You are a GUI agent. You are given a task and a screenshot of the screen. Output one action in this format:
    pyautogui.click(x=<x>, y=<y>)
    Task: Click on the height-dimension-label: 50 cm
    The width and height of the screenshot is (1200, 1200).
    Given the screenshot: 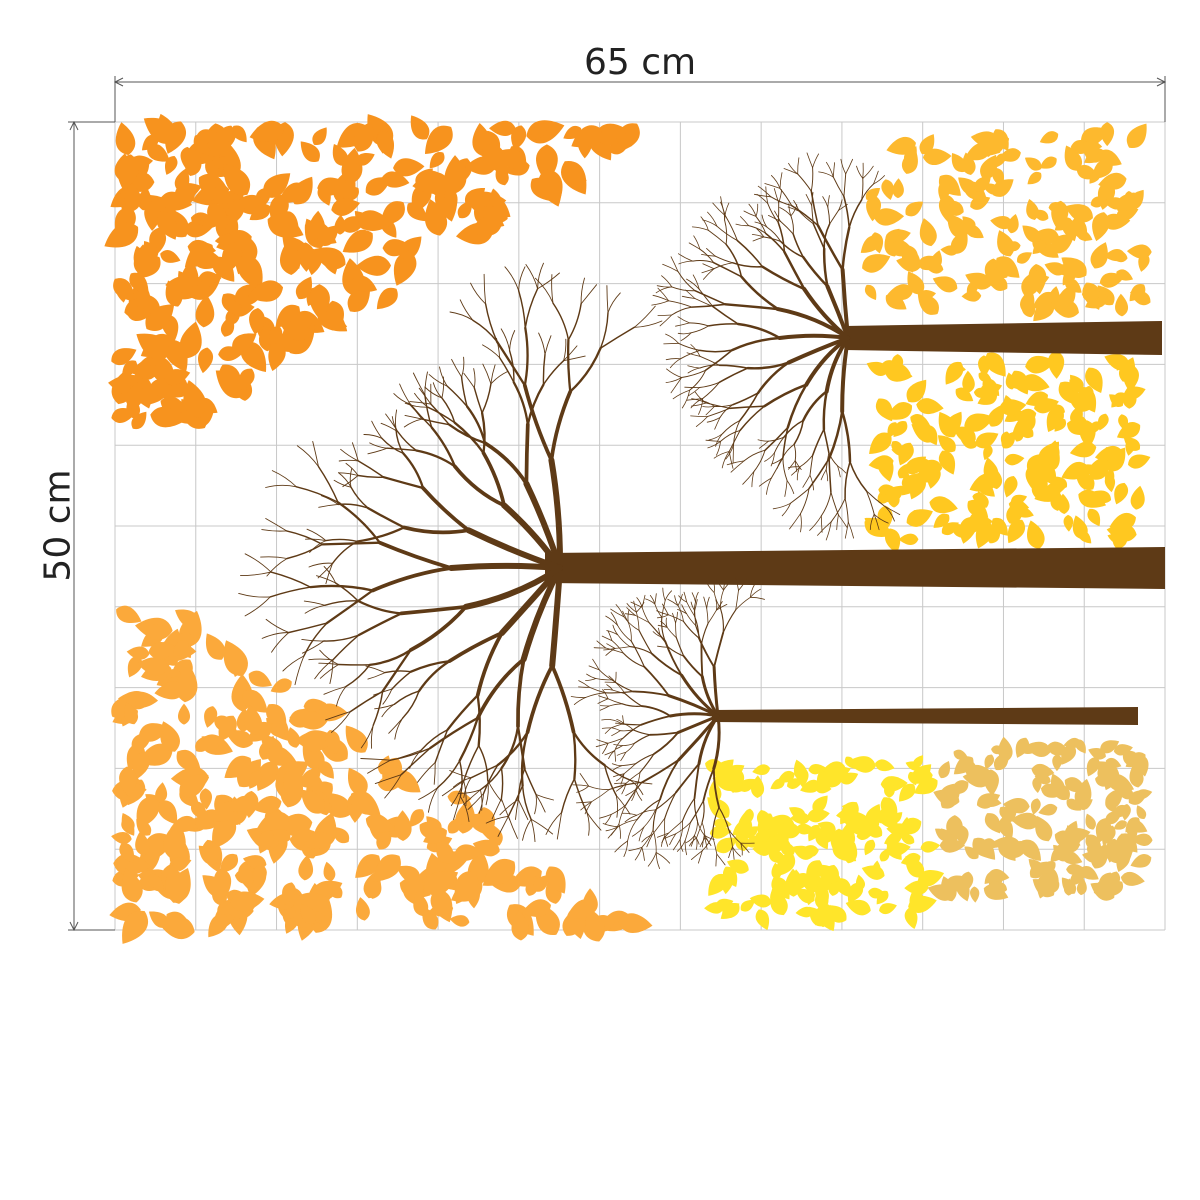 What is the action you would take?
    pyautogui.click(x=58, y=525)
    